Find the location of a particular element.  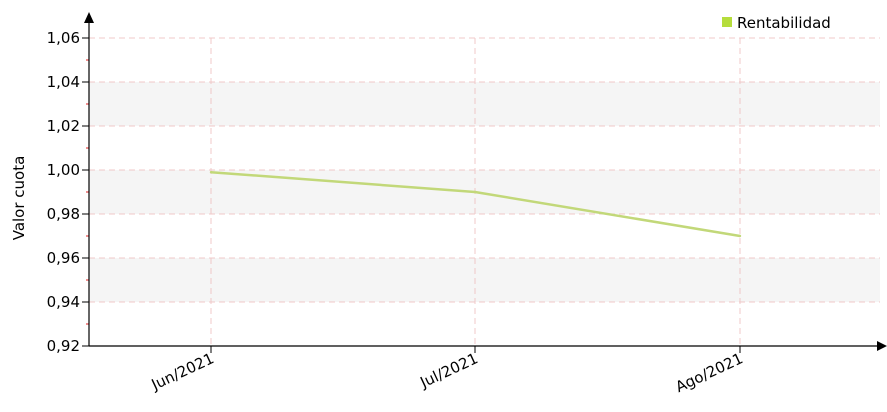

y-tick-labels: 0,92 0,94 0,96 0,98 1,00 1,02 1,04 1,06 is located at coordinates (63, 192).